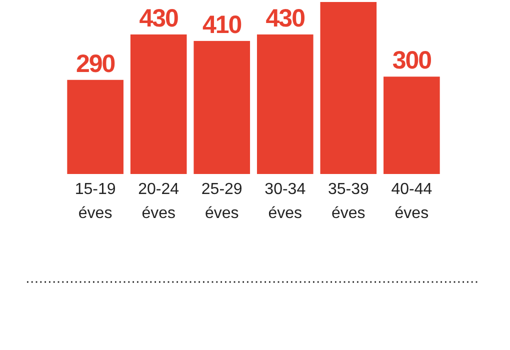 The width and height of the screenshot is (510, 350). What do you see at coordinates (412, 60) in the screenshot?
I see `data-label: 300` at bounding box center [412, 60].